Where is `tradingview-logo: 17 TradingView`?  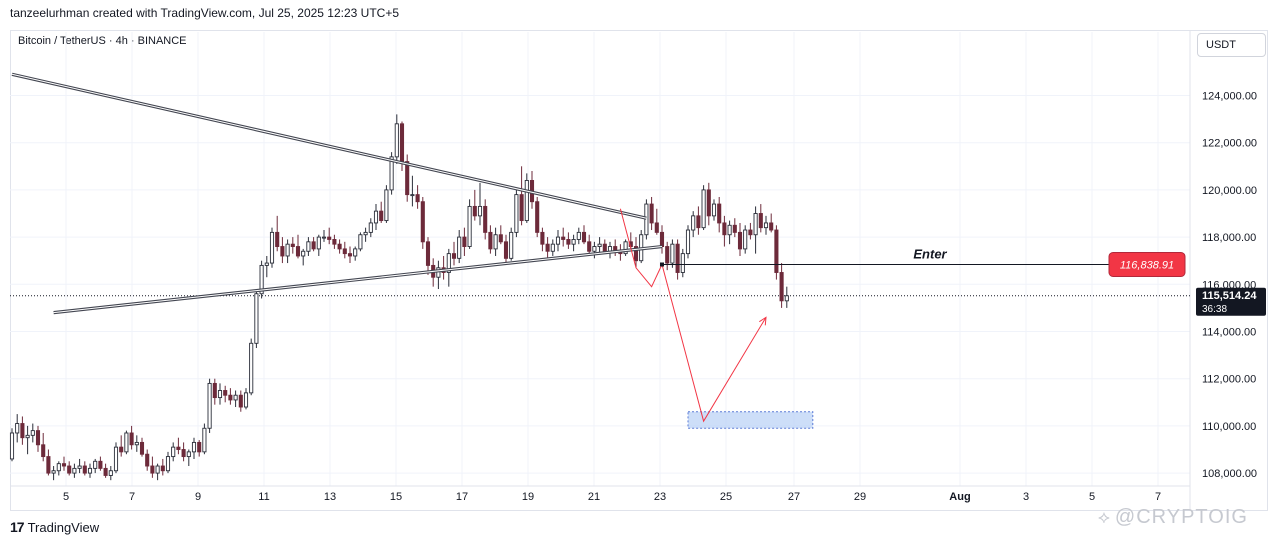
tradingview-logo: 17 TradingView is located at coordinates (54, 527).